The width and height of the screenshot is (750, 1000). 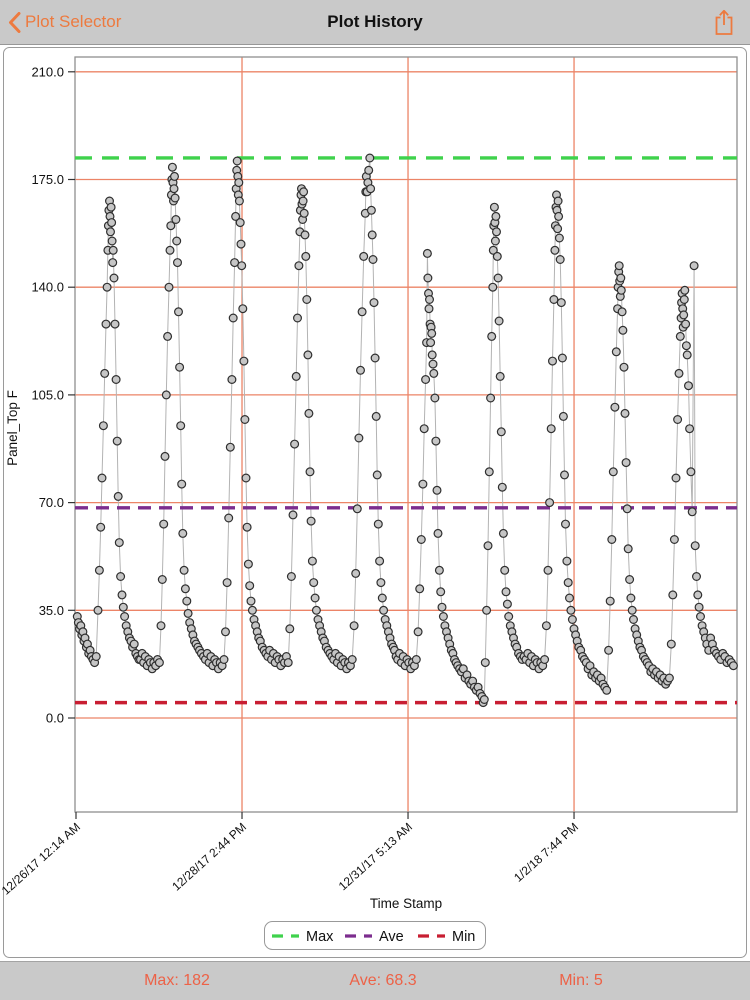 I want to click on y-axis-title: Panel_Top F, so click(x=12, y=428).